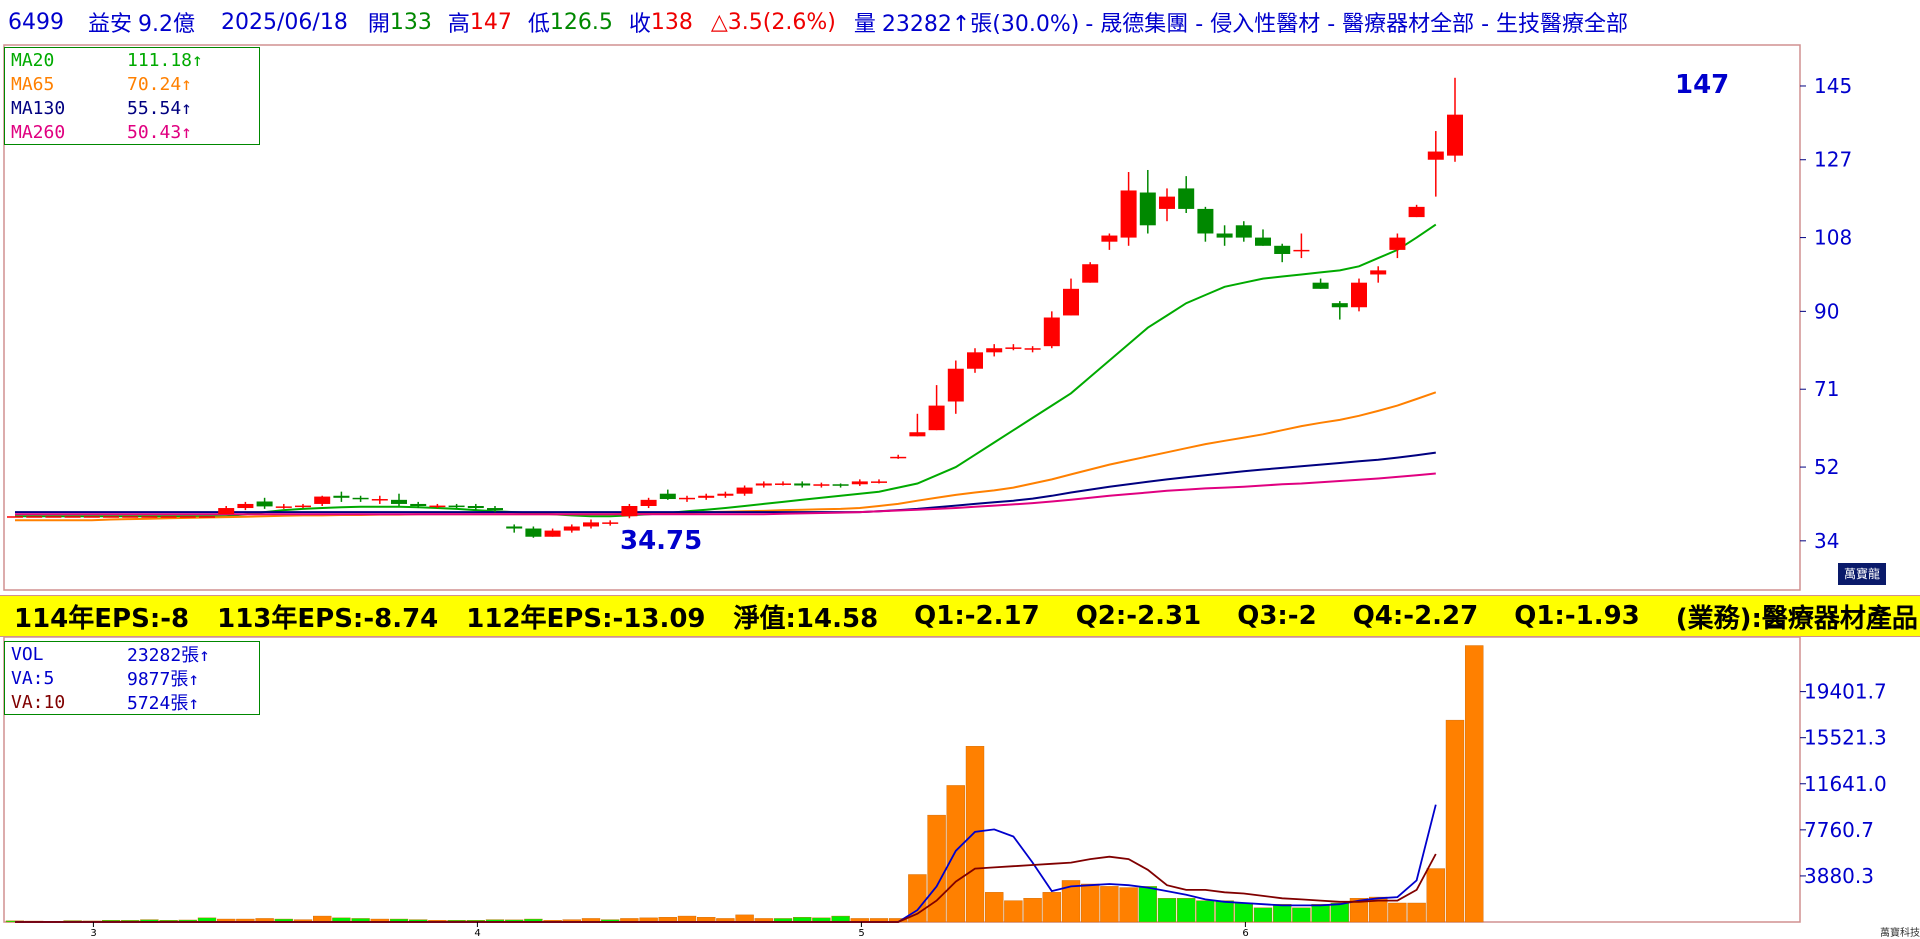 Image resolution: width=1920 pixels, height=939 pixels. Describe the element at coordinates (102, 618) in the screenshot. I see `eps-114: 114年EPS:-8` at that location.